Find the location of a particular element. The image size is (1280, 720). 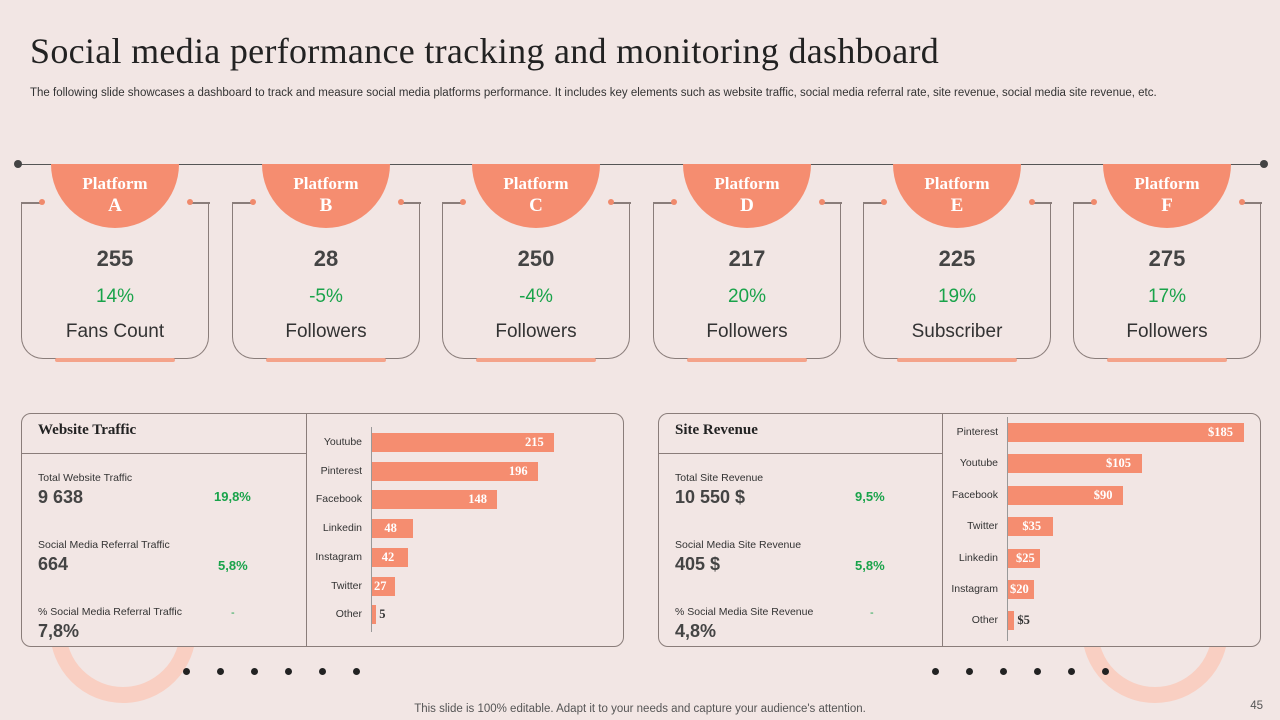

bar-value-label: 5 is located at coordinates (382, 614).